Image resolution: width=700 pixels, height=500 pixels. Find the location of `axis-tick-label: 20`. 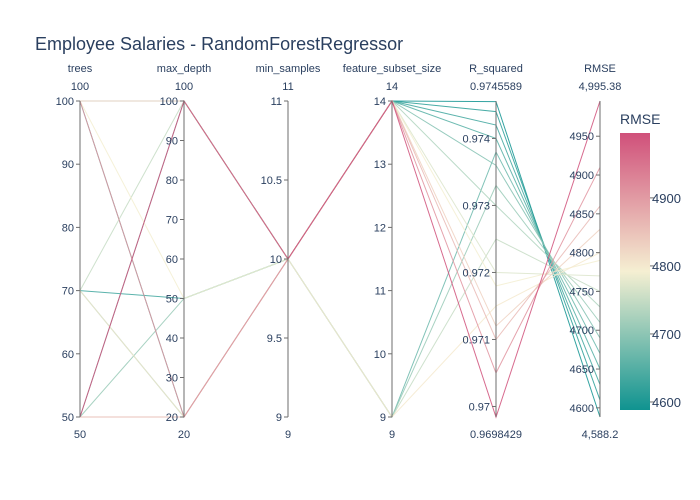

axis-tick-label: 20 is located at coordinates (172, 418).